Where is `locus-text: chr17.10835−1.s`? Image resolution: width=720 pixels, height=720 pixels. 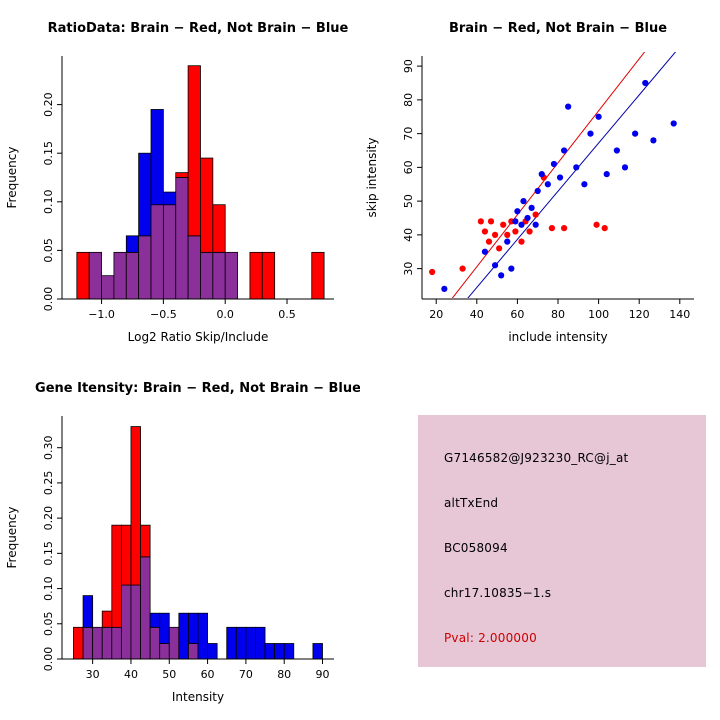
locus-text: chr17.10835−1.s is located at coordinates (498, 593).